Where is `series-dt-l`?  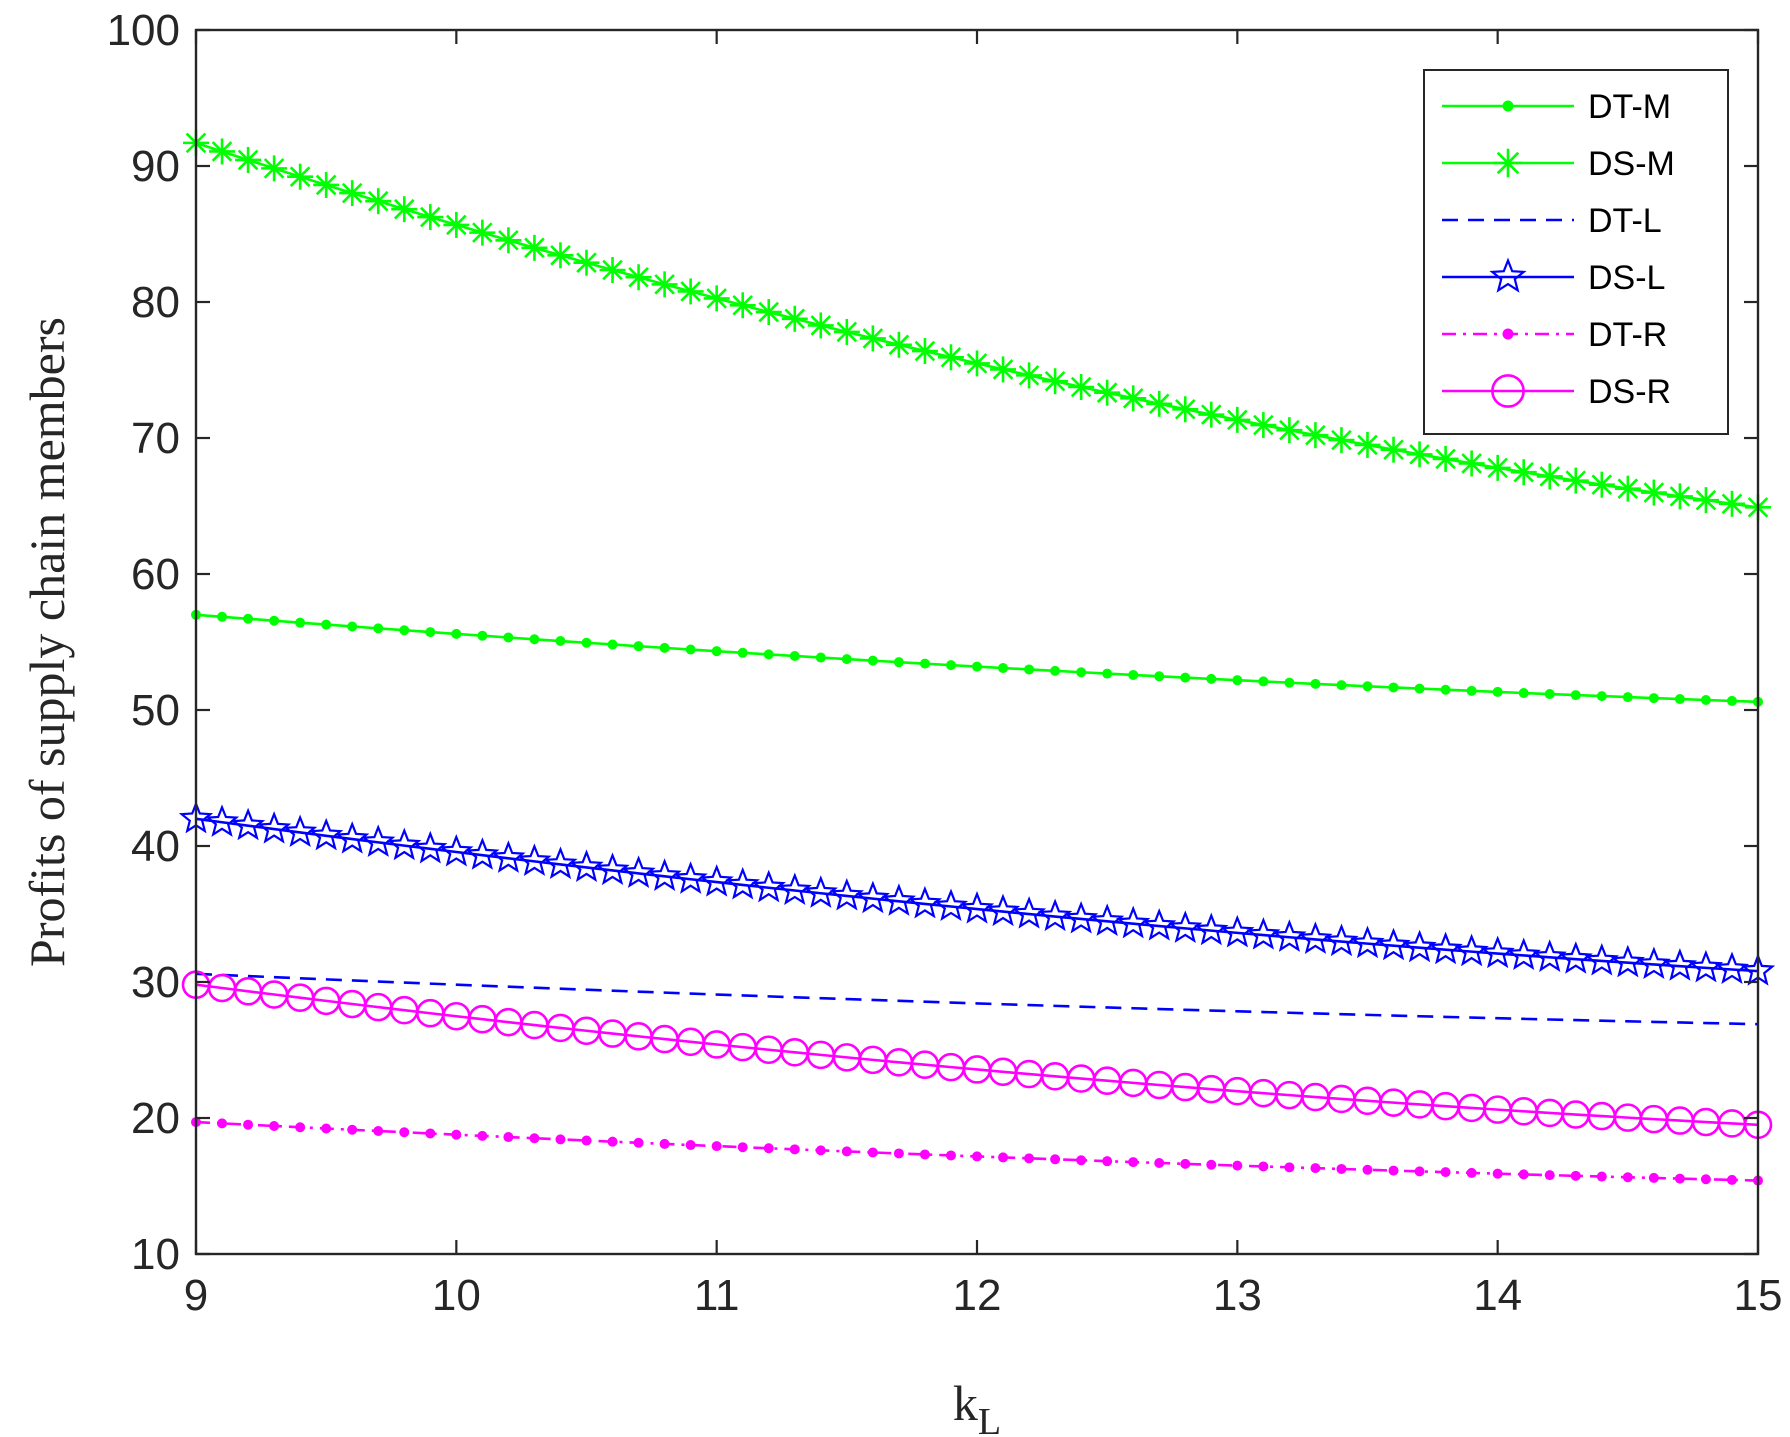 series-dt-l is located at coordinates (977, 999).